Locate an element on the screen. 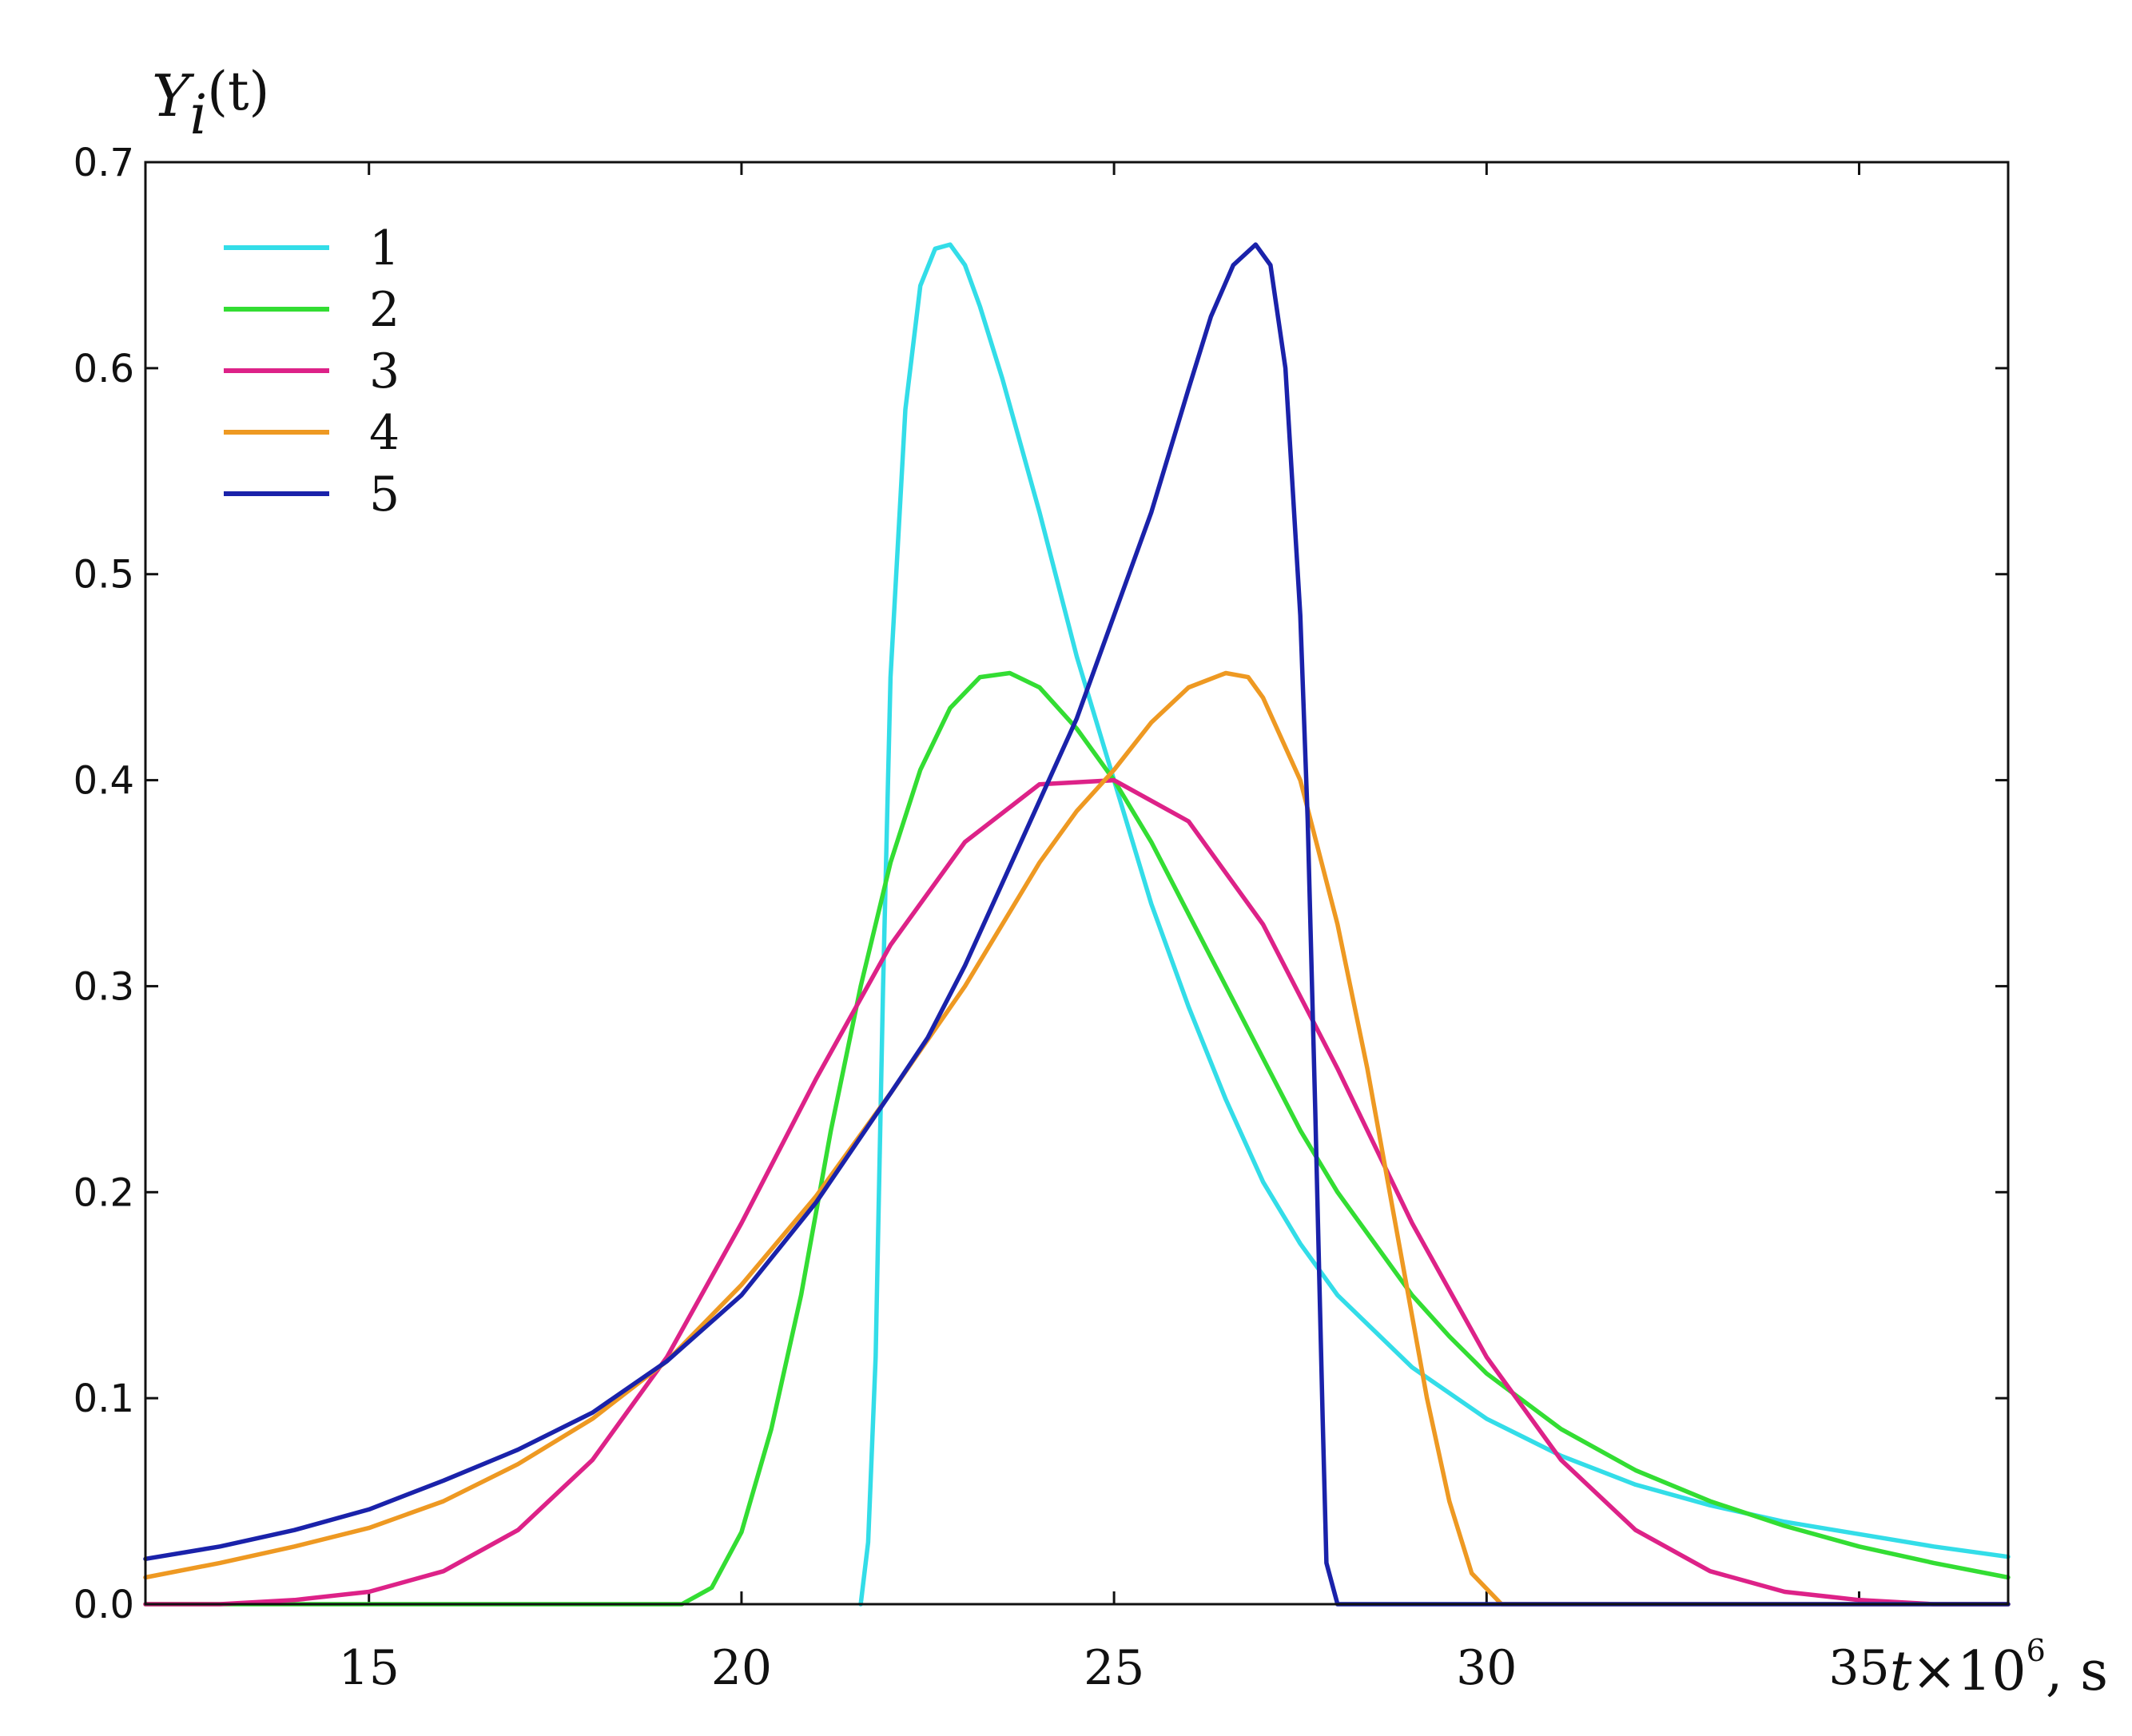  y-label-main: Y is located at coordinates (173, 95).